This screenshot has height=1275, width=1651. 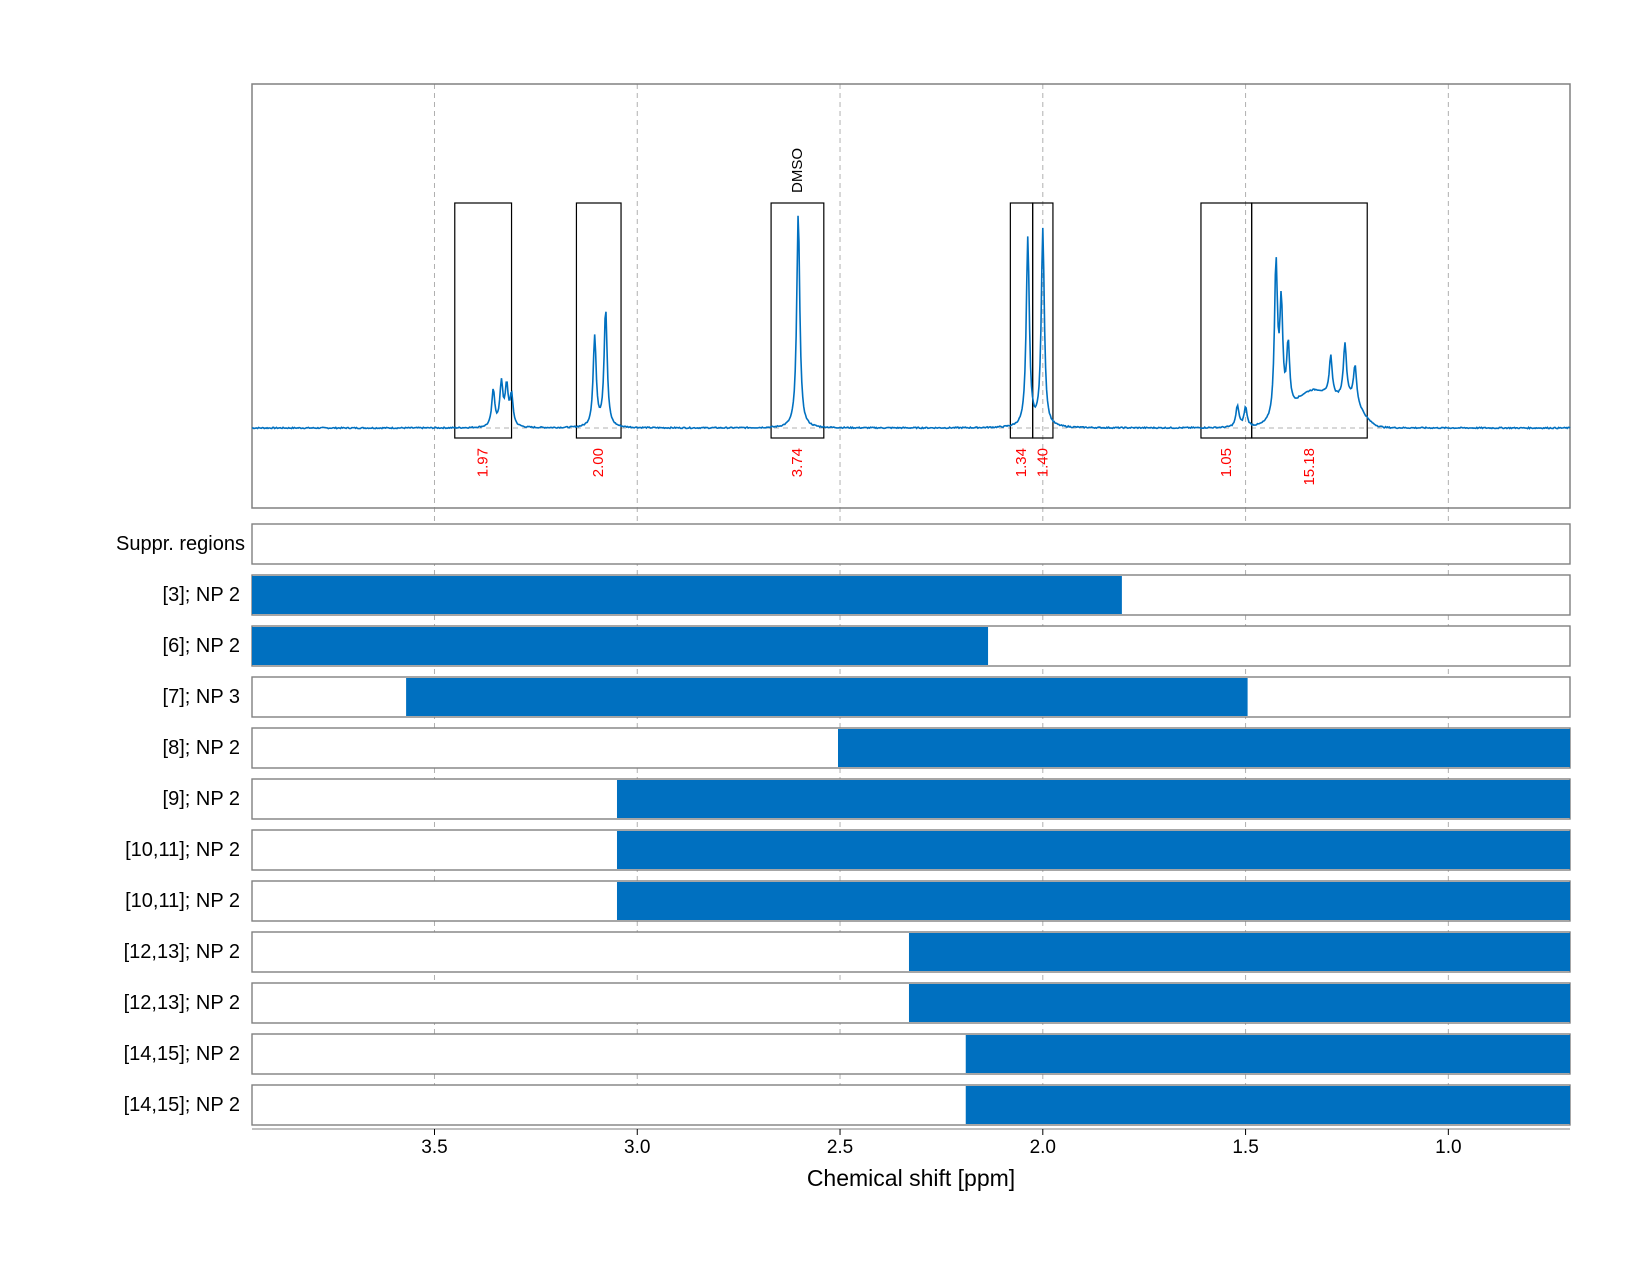 What do you see at coordinates (201, 748) in the screenshot?
I see `track-label: [8]; NP 2` at bounding box center [201, 748].